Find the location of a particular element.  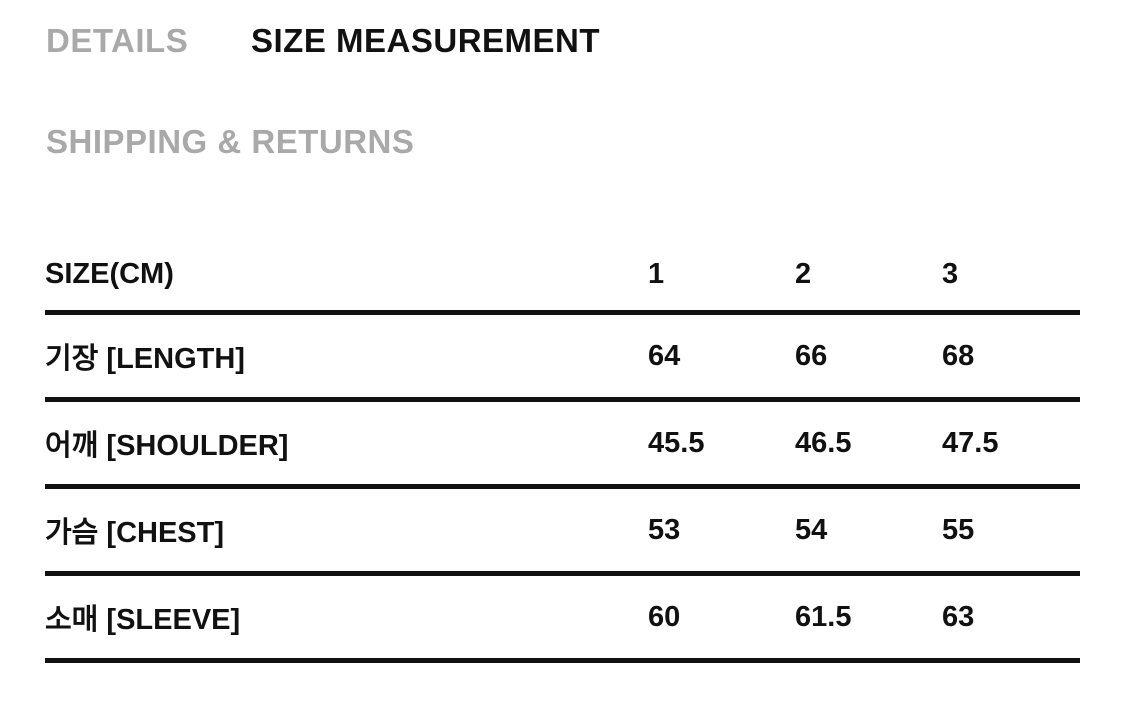

row-label: 소매 [SLEEVE] is located at coordinates (143, 620).